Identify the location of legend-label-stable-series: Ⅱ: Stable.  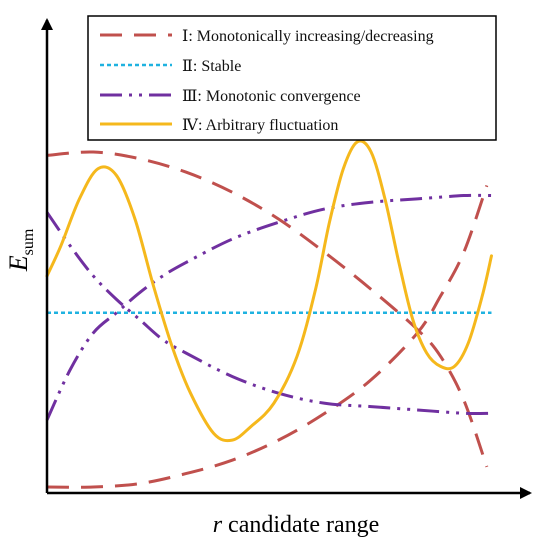
(211, 66).